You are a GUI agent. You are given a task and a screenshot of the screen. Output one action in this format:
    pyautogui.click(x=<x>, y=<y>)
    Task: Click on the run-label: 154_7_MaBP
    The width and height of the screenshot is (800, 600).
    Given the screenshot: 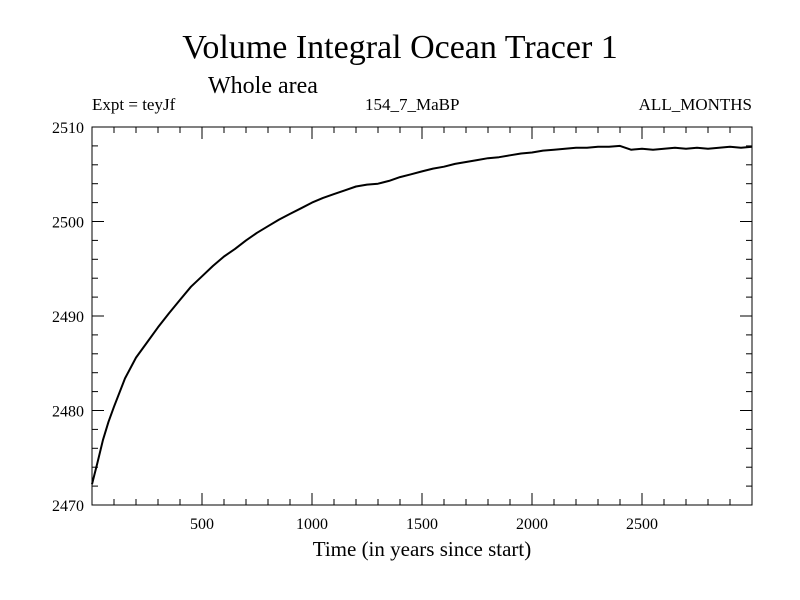 What is the action you would take?
    pyautogui.click(x=412, y=104)
    